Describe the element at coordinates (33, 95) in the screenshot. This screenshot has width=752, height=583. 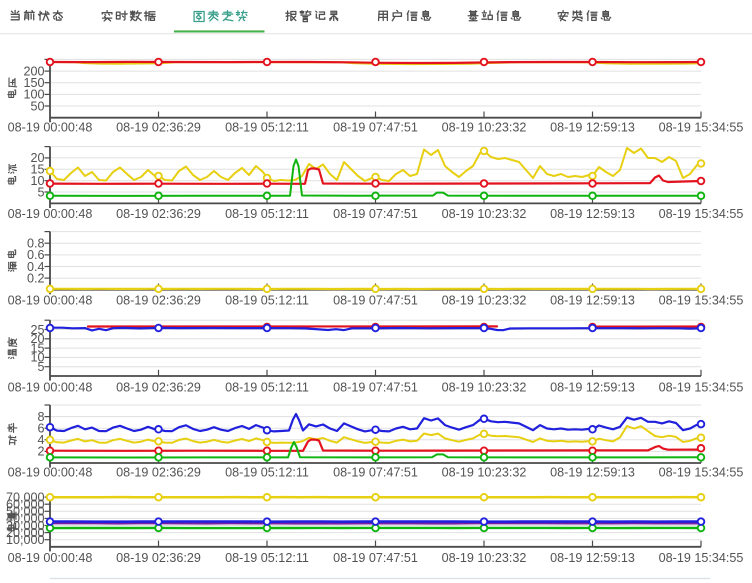
I see `svg-text: 100` at that location.